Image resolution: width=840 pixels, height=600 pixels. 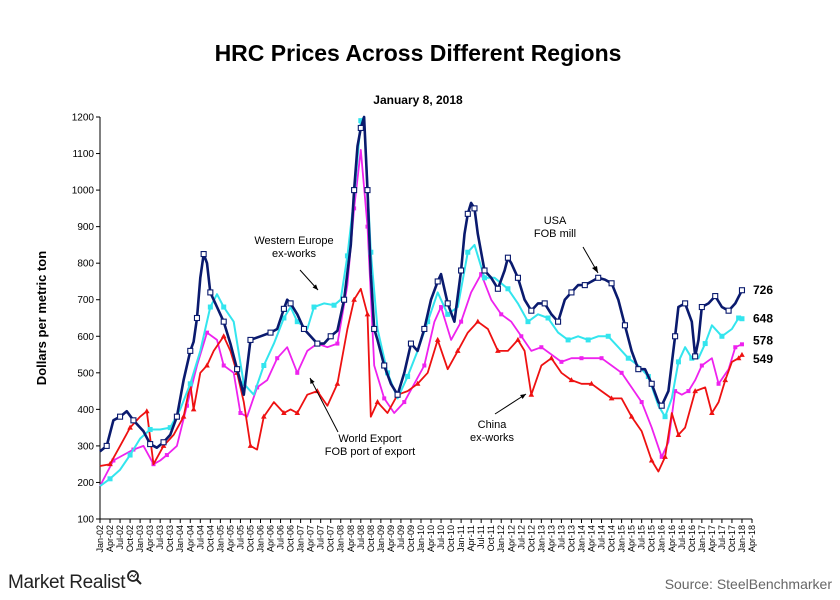 I want to click on x-tick-label: Jan-07, so click(x=301, y=539).